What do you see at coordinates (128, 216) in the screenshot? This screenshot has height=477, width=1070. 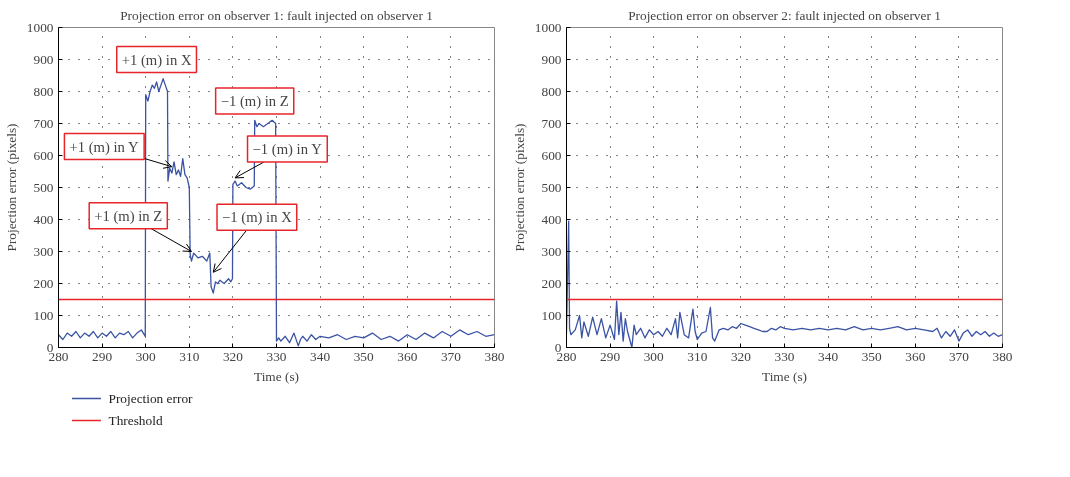 I see `annotation: +1 (m) in Z` at bounding box center [128, 216].